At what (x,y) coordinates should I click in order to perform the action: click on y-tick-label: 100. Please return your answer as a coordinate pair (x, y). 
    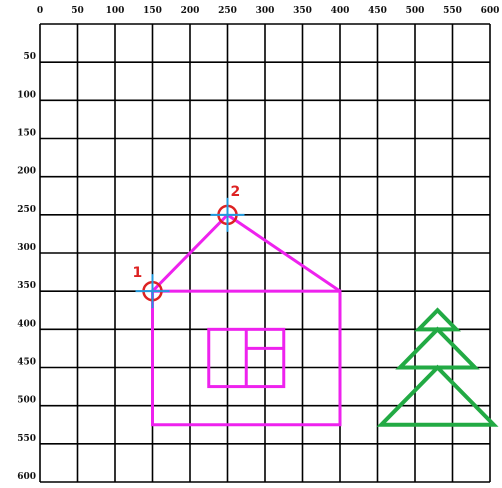
    Looking at the image, I should click on (26, 95).